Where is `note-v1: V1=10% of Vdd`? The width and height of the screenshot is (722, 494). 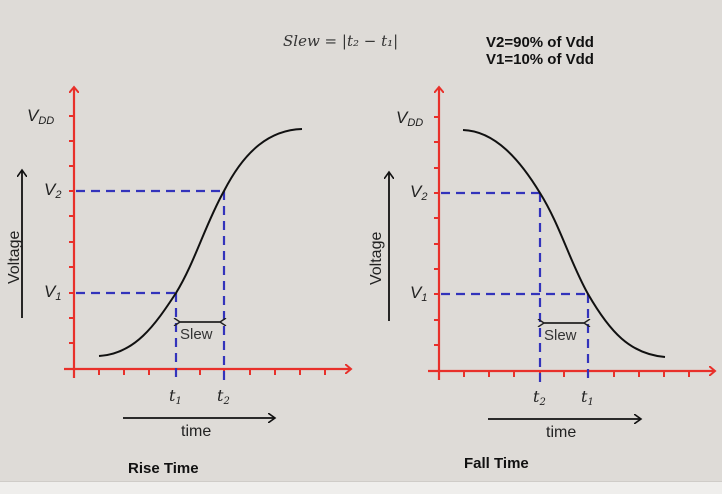 note-v1: V1=10% of Vdd is located at coordinates (540, 59).